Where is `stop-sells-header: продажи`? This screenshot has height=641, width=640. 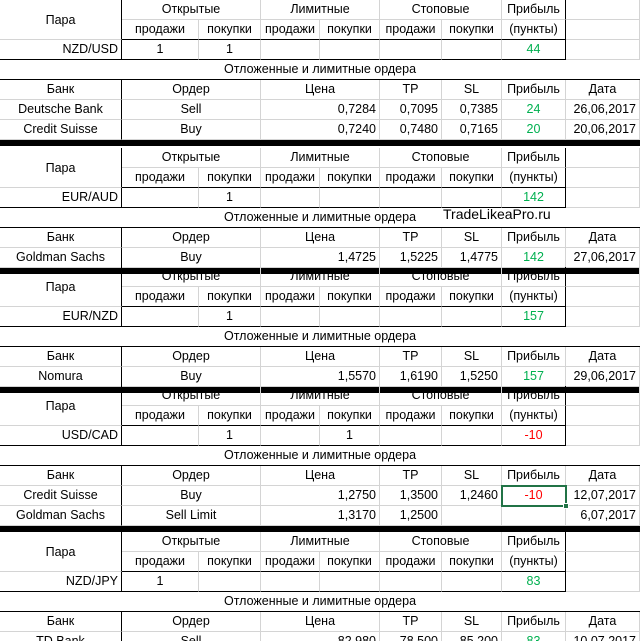 stop-sells-header: продажи is located at coordinates (411, 297).